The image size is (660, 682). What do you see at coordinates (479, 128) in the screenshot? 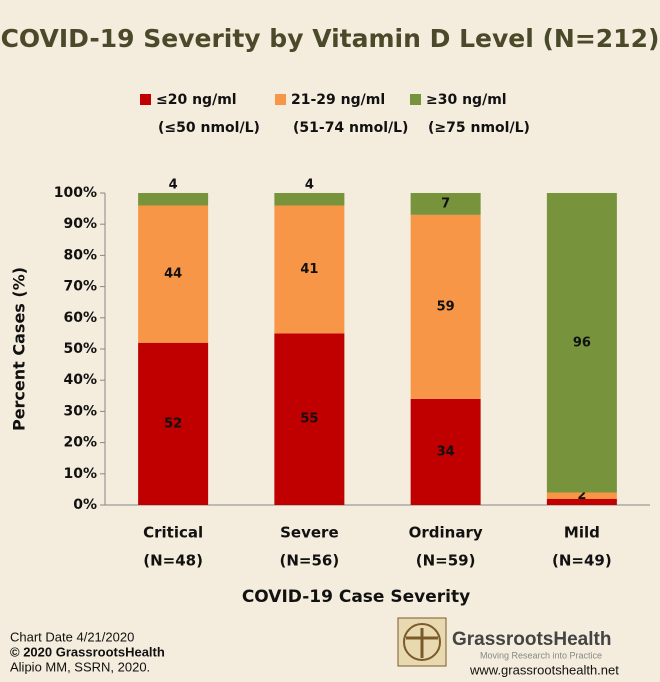
I see `legend-note: (≥75 nmol/L)` at bounding box center [479, 128].